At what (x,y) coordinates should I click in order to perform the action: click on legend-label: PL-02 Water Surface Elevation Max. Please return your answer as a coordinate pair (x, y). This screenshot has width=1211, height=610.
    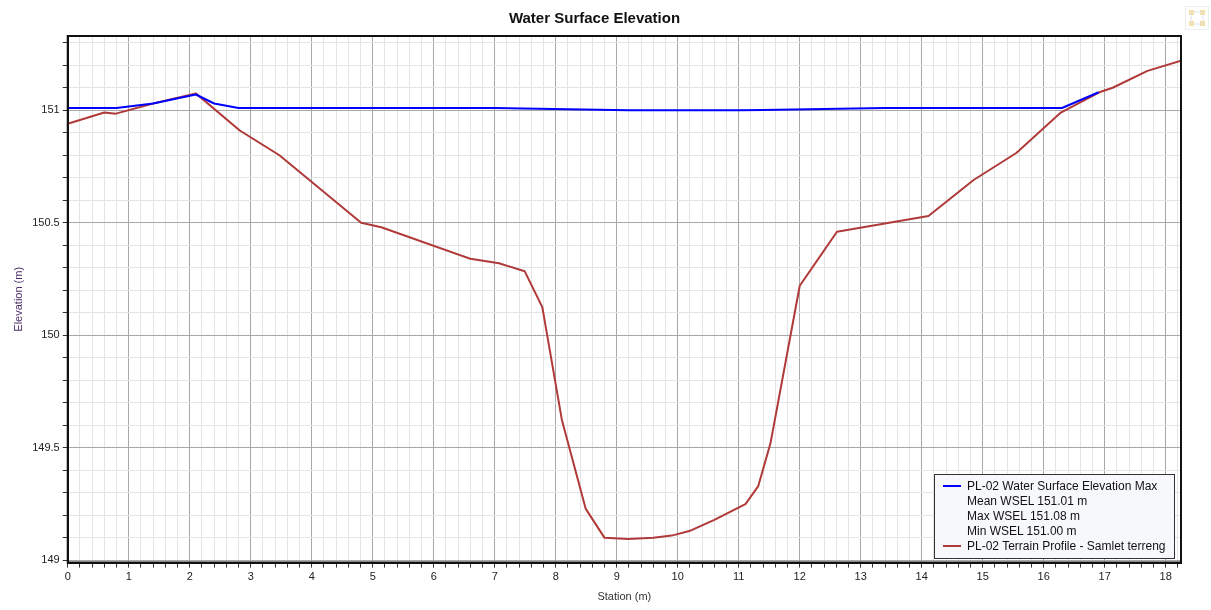
    Looking at the image, I should click on (1062, 486).